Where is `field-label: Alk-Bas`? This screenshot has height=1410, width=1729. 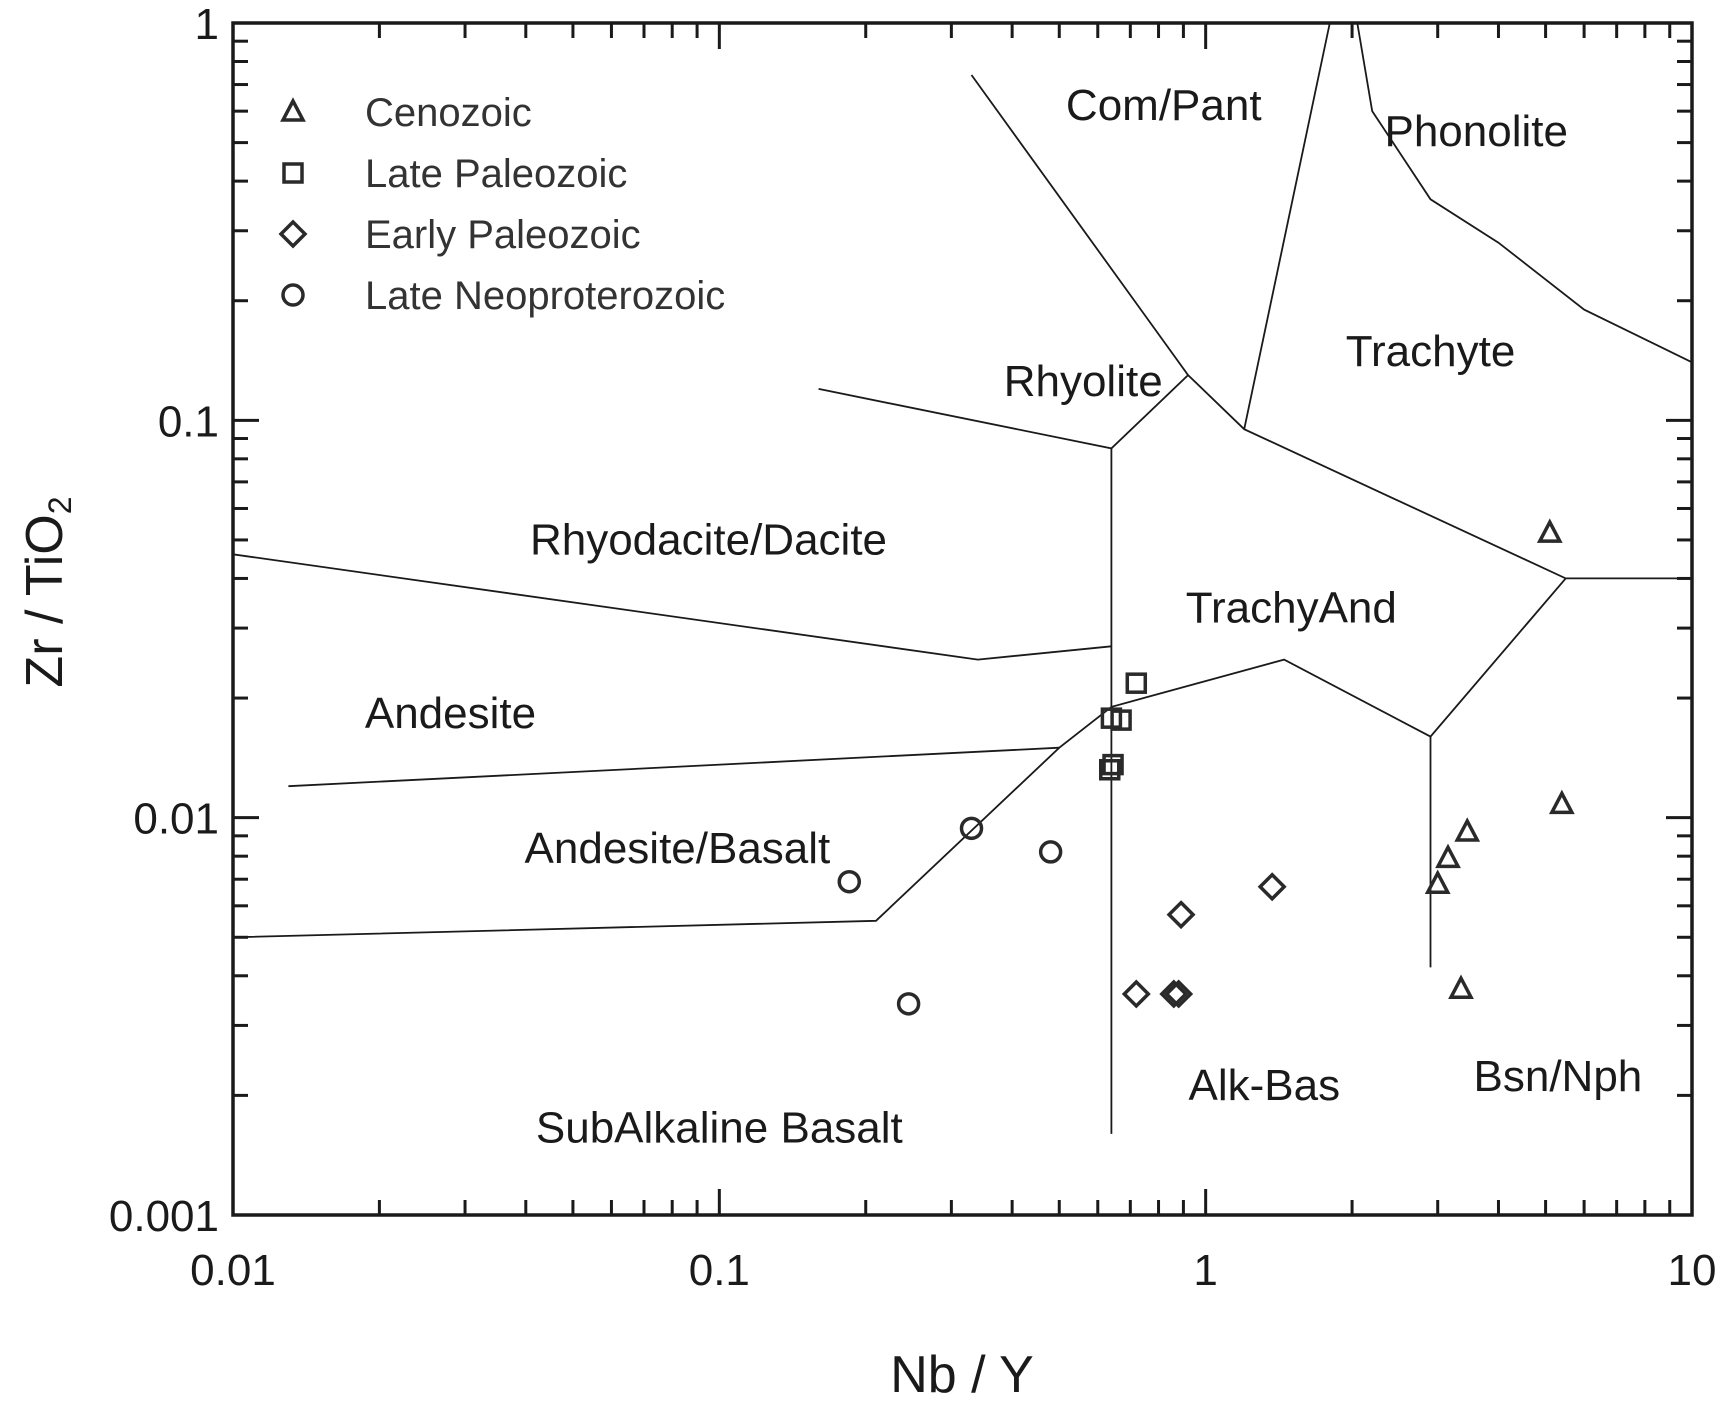
field-label: Alk-Bas is located at coordinates (1265, 1085).